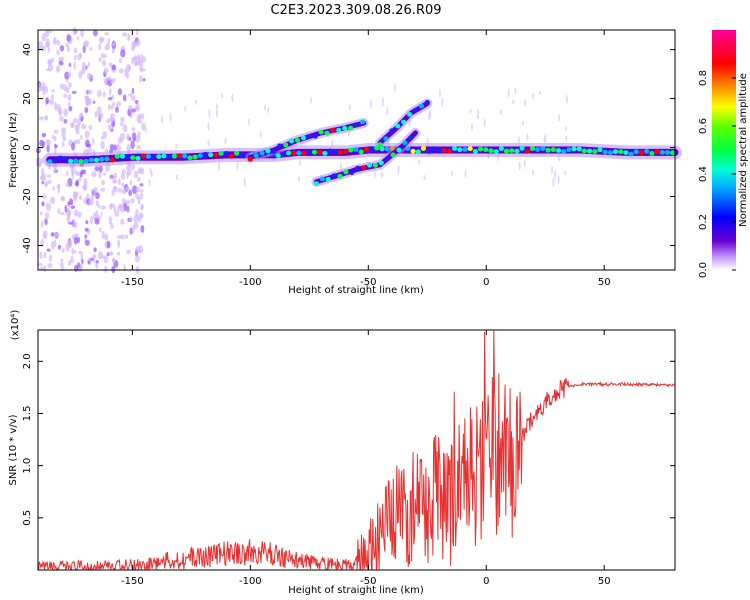 The height and width of the screenshot is (600, 750). What do you see at coordinates (132, 282) in the screenshot?
I see `spectrogram-x-tick-label: -150` at bounding box center [132, 282].